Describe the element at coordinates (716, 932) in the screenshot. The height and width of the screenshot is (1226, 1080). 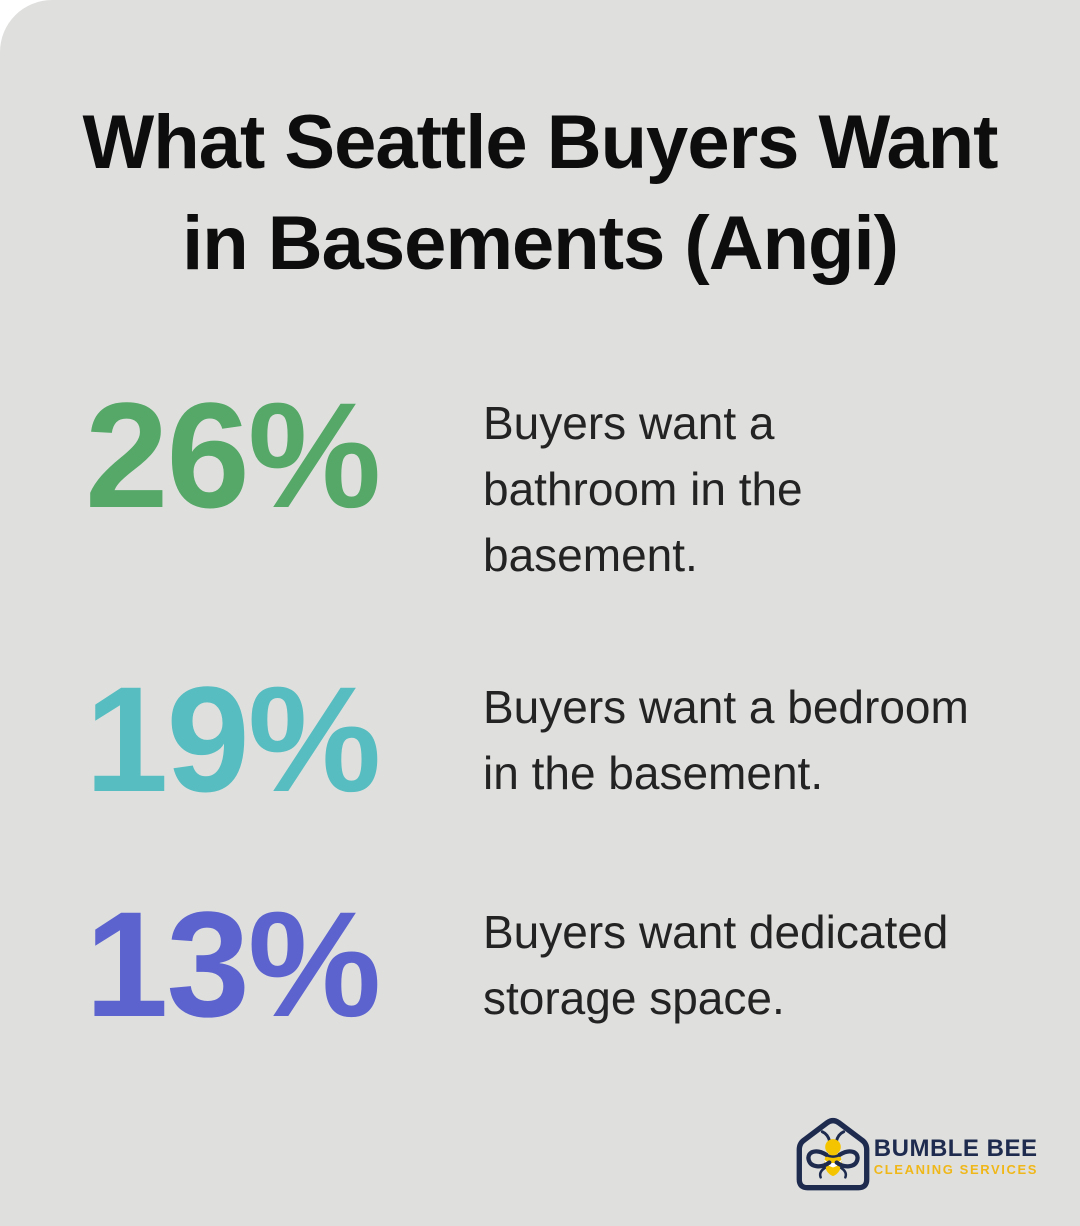
I see `stat-description-line: Buyers want dedicated` at that location.